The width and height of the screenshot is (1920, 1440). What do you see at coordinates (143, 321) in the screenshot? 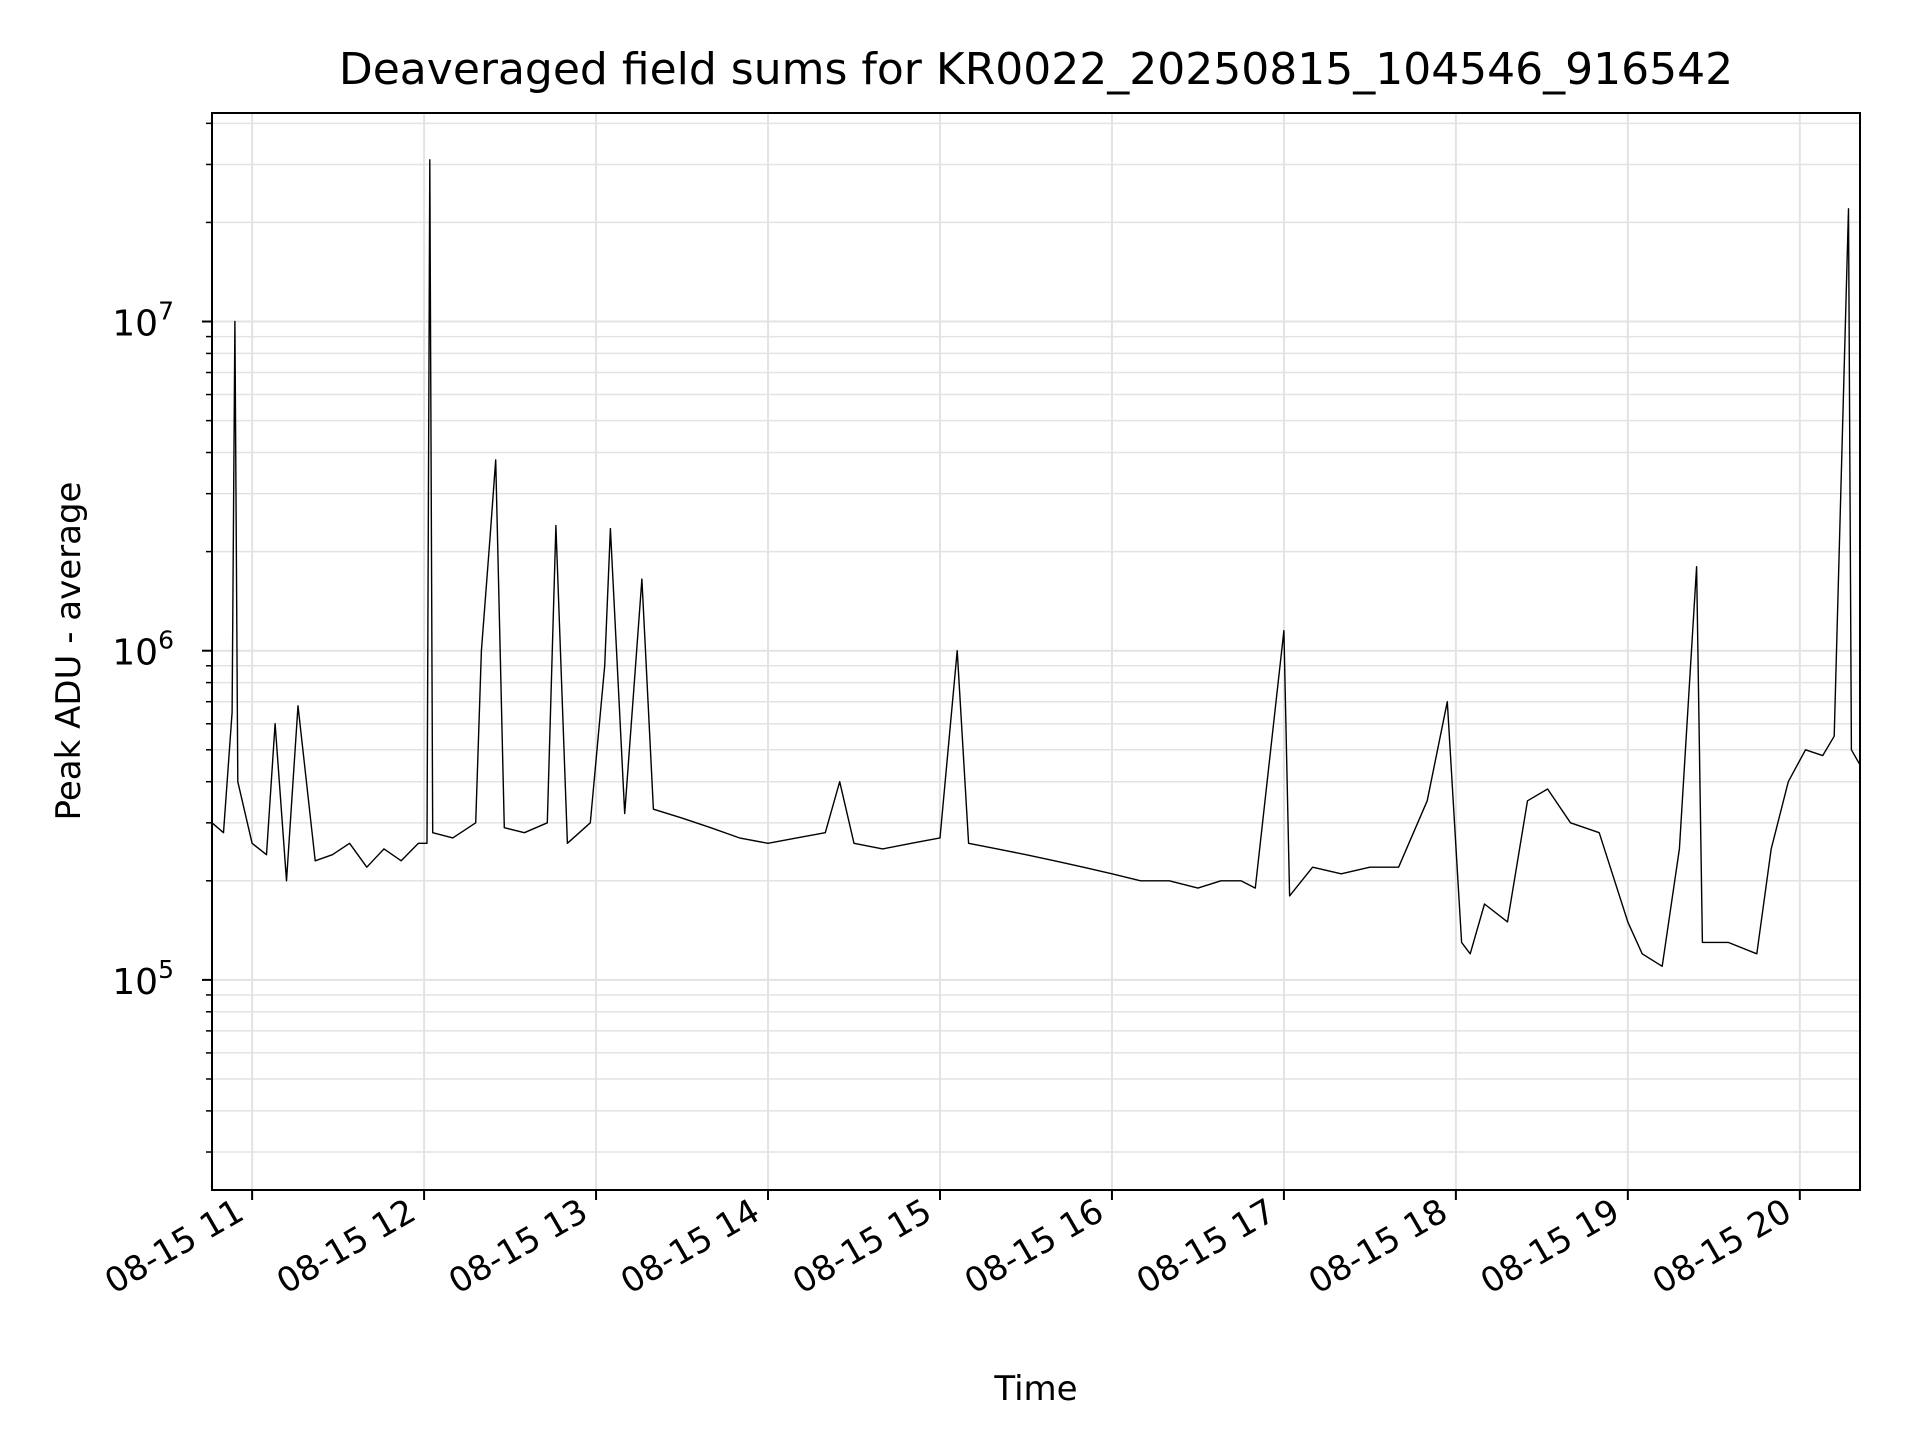
I see `y-tick-label: 10⁷` at bounding box center [143, 321].